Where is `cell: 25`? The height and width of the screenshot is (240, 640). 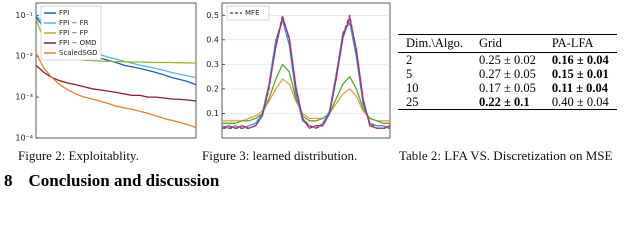
cell: 25 is located at coordinates (434, 102).